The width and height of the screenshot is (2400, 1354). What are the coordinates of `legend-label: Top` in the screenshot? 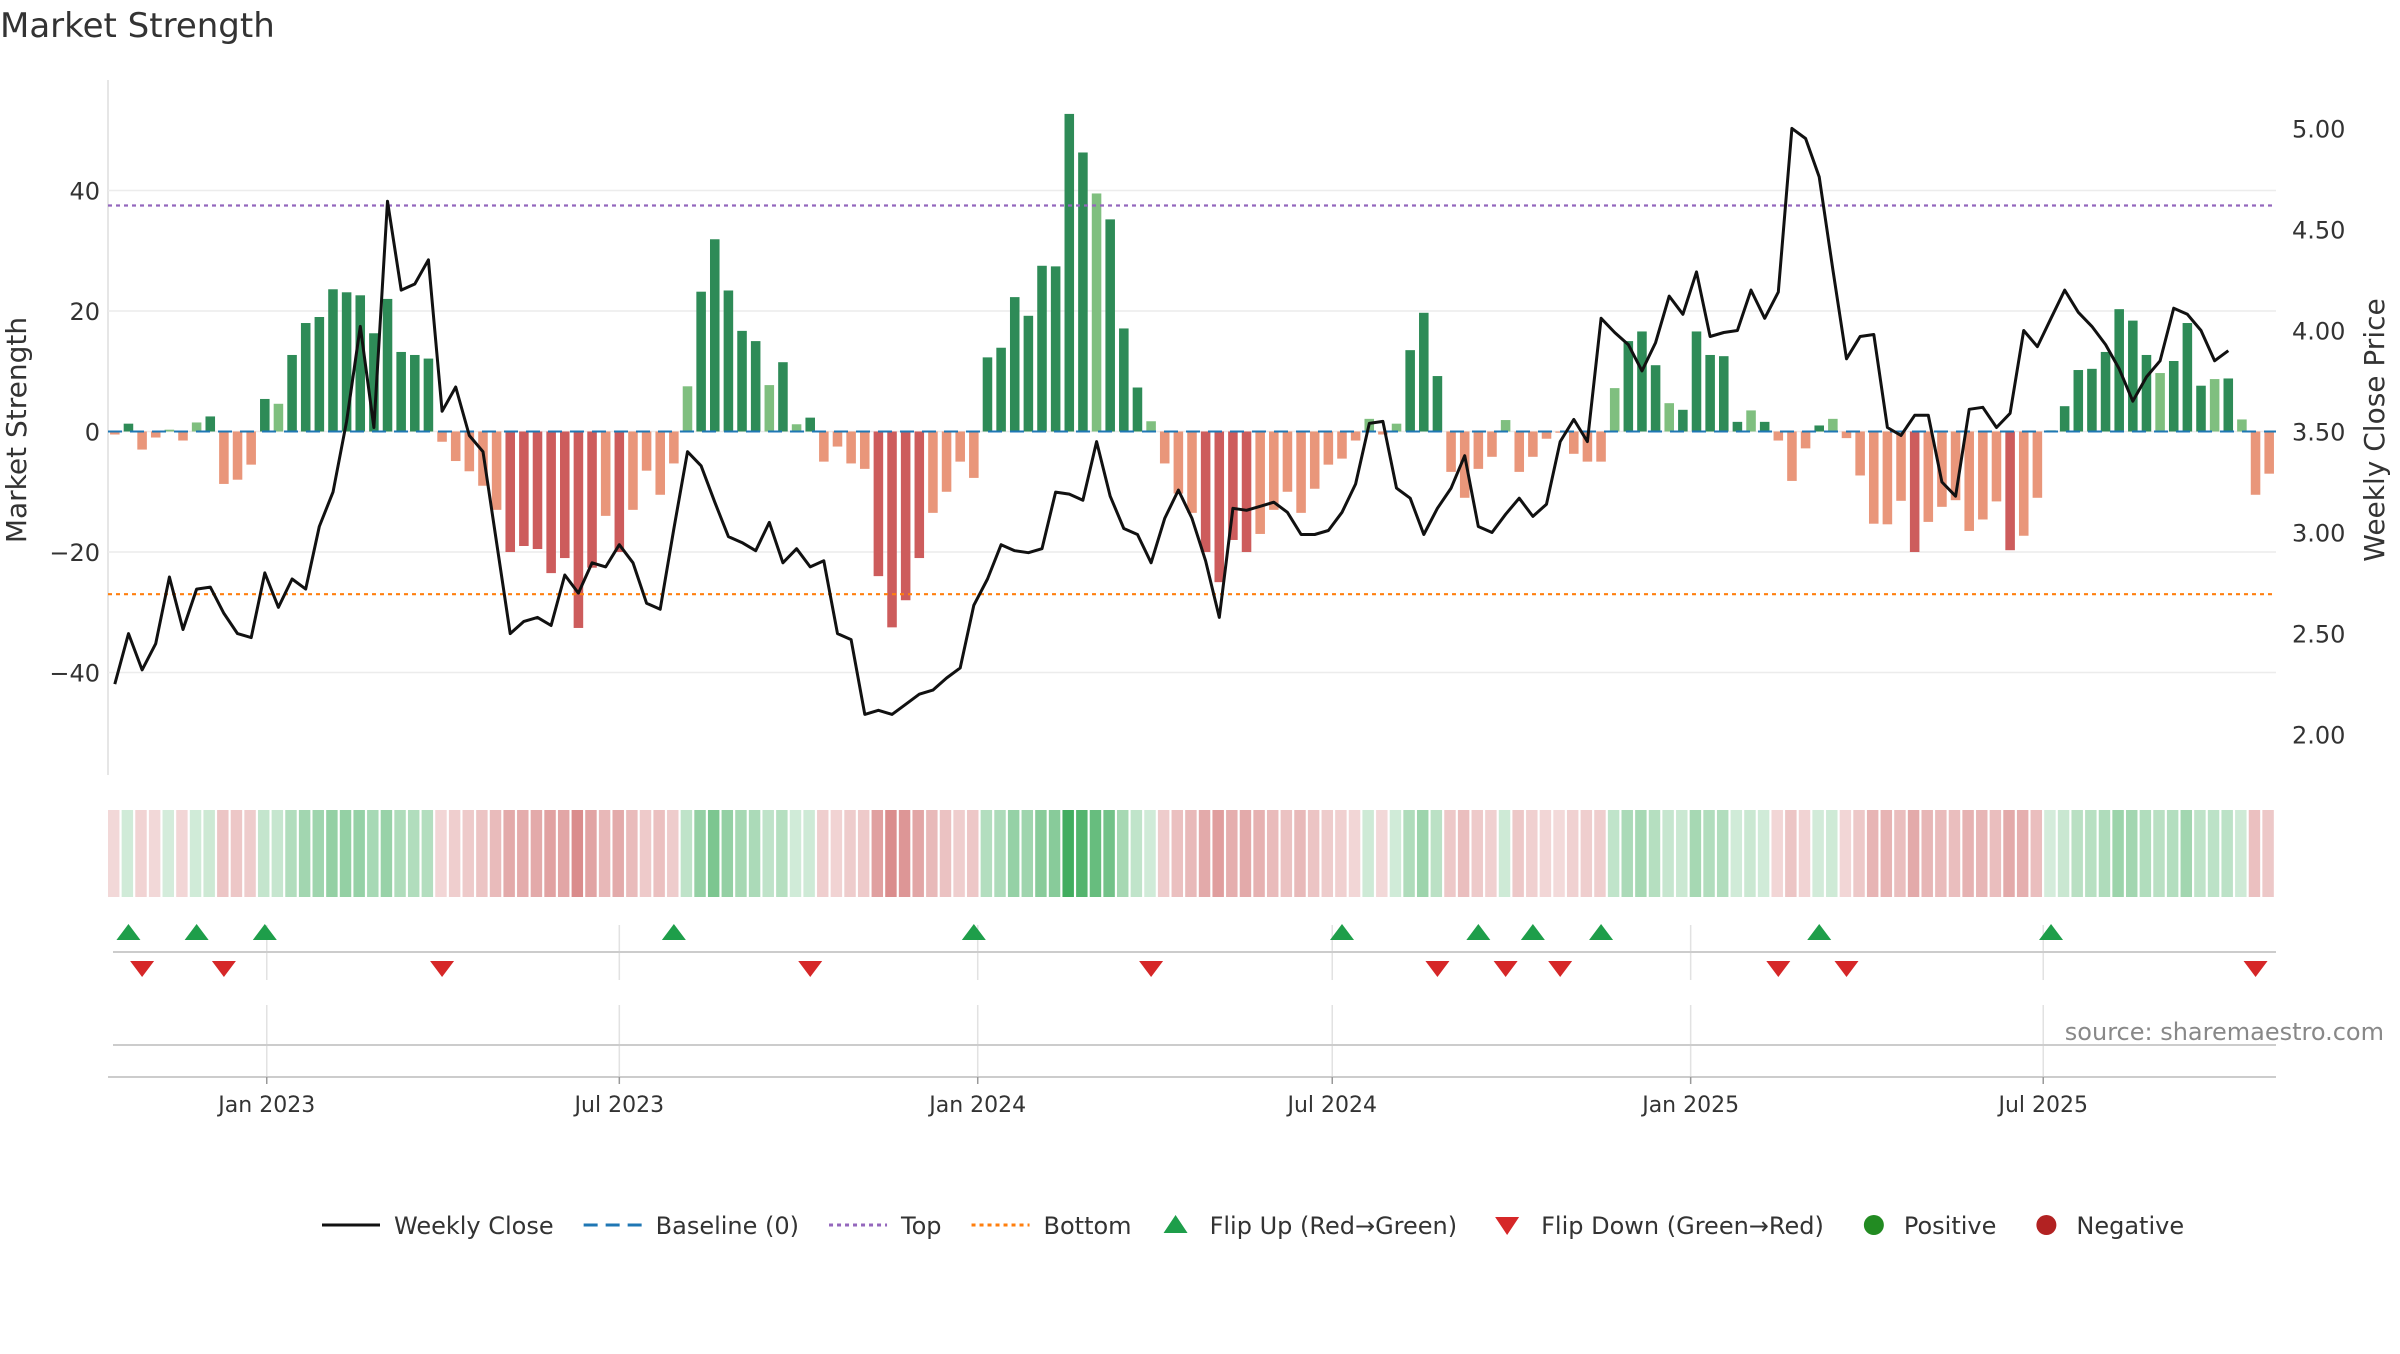 It's located at (921, 1226).